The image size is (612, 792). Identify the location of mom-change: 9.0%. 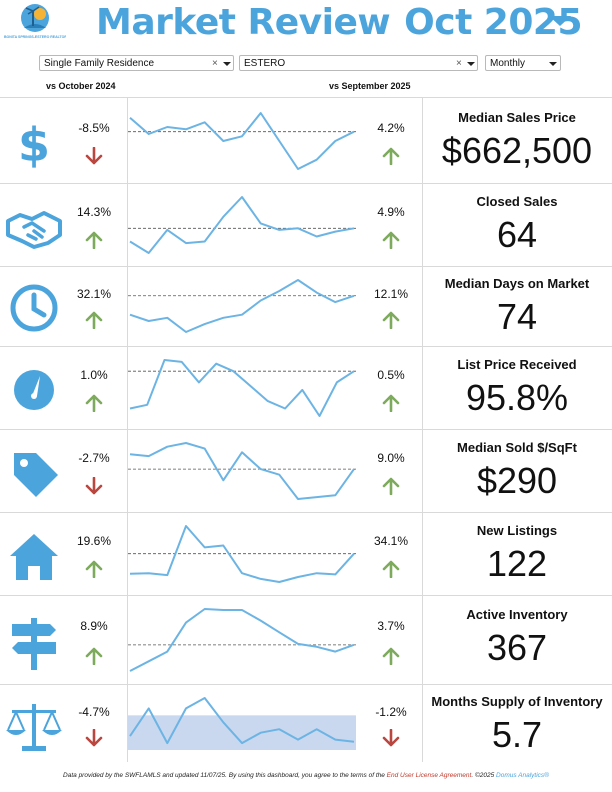
(391, 458).